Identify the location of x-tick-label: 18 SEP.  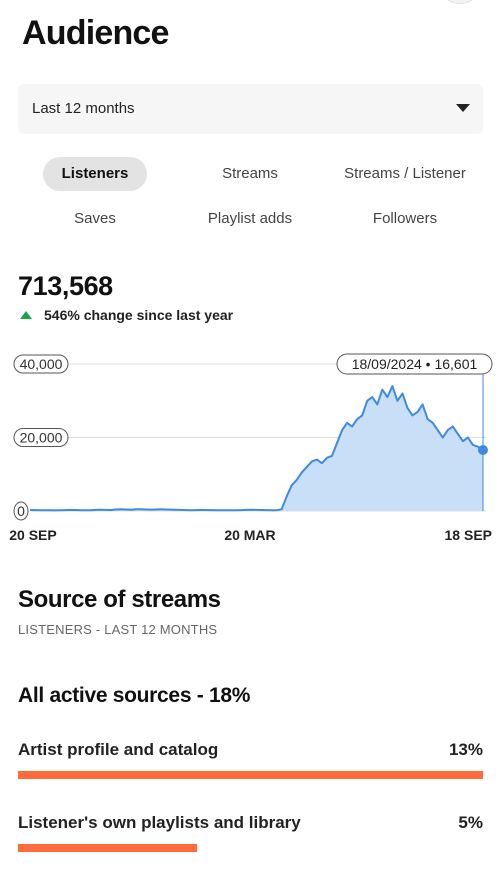
(468, 535).